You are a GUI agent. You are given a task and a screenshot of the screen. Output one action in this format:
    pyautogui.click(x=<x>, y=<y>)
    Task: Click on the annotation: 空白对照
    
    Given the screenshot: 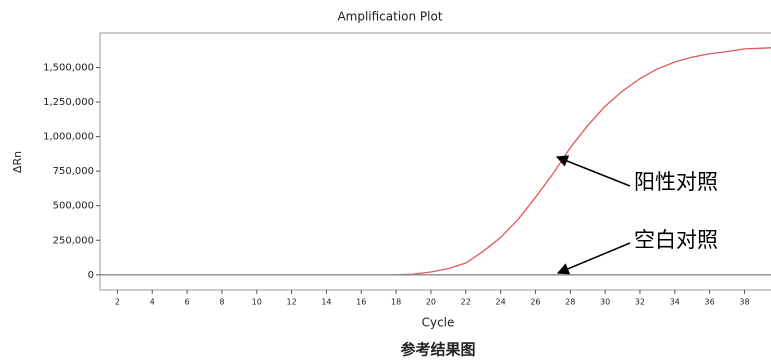 What is the action you would take?
    pyautogui.click(x=676, y=240)
    